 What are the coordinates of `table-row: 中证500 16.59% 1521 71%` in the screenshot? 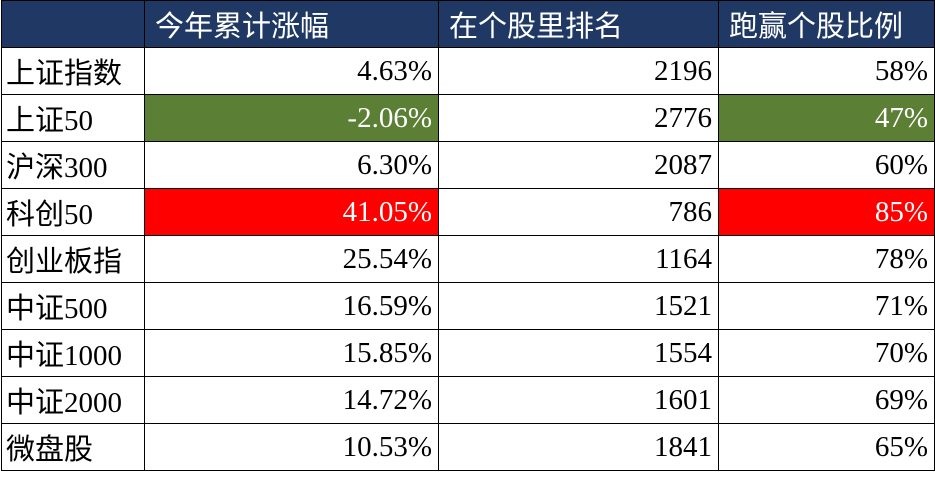 It's located at (468, 306).